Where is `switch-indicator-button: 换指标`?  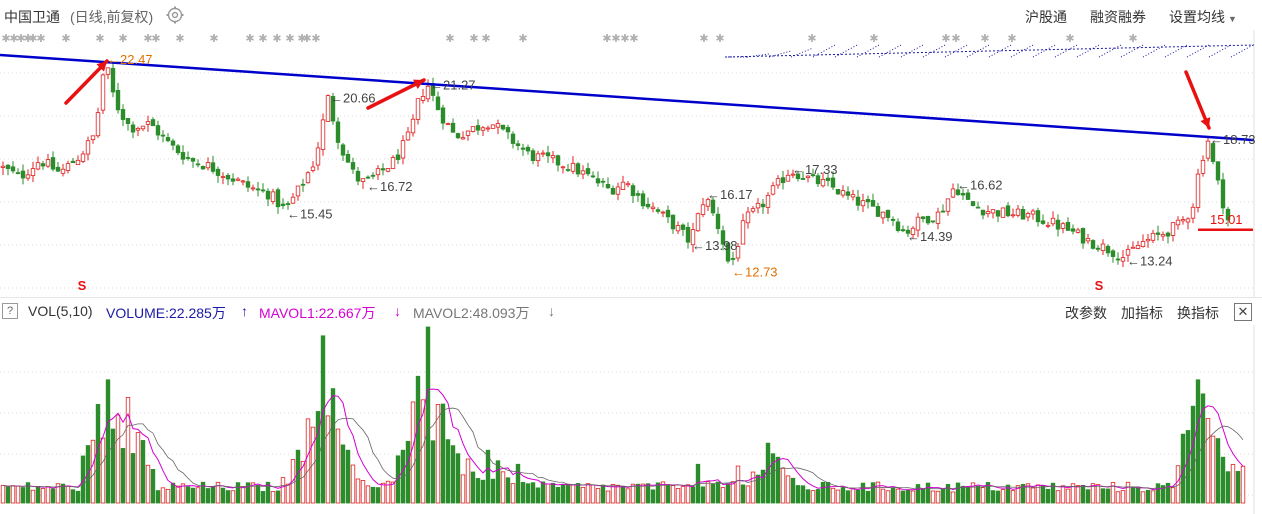 switch-indicator-button: 换指标 is located at coordinates (1198, 313).